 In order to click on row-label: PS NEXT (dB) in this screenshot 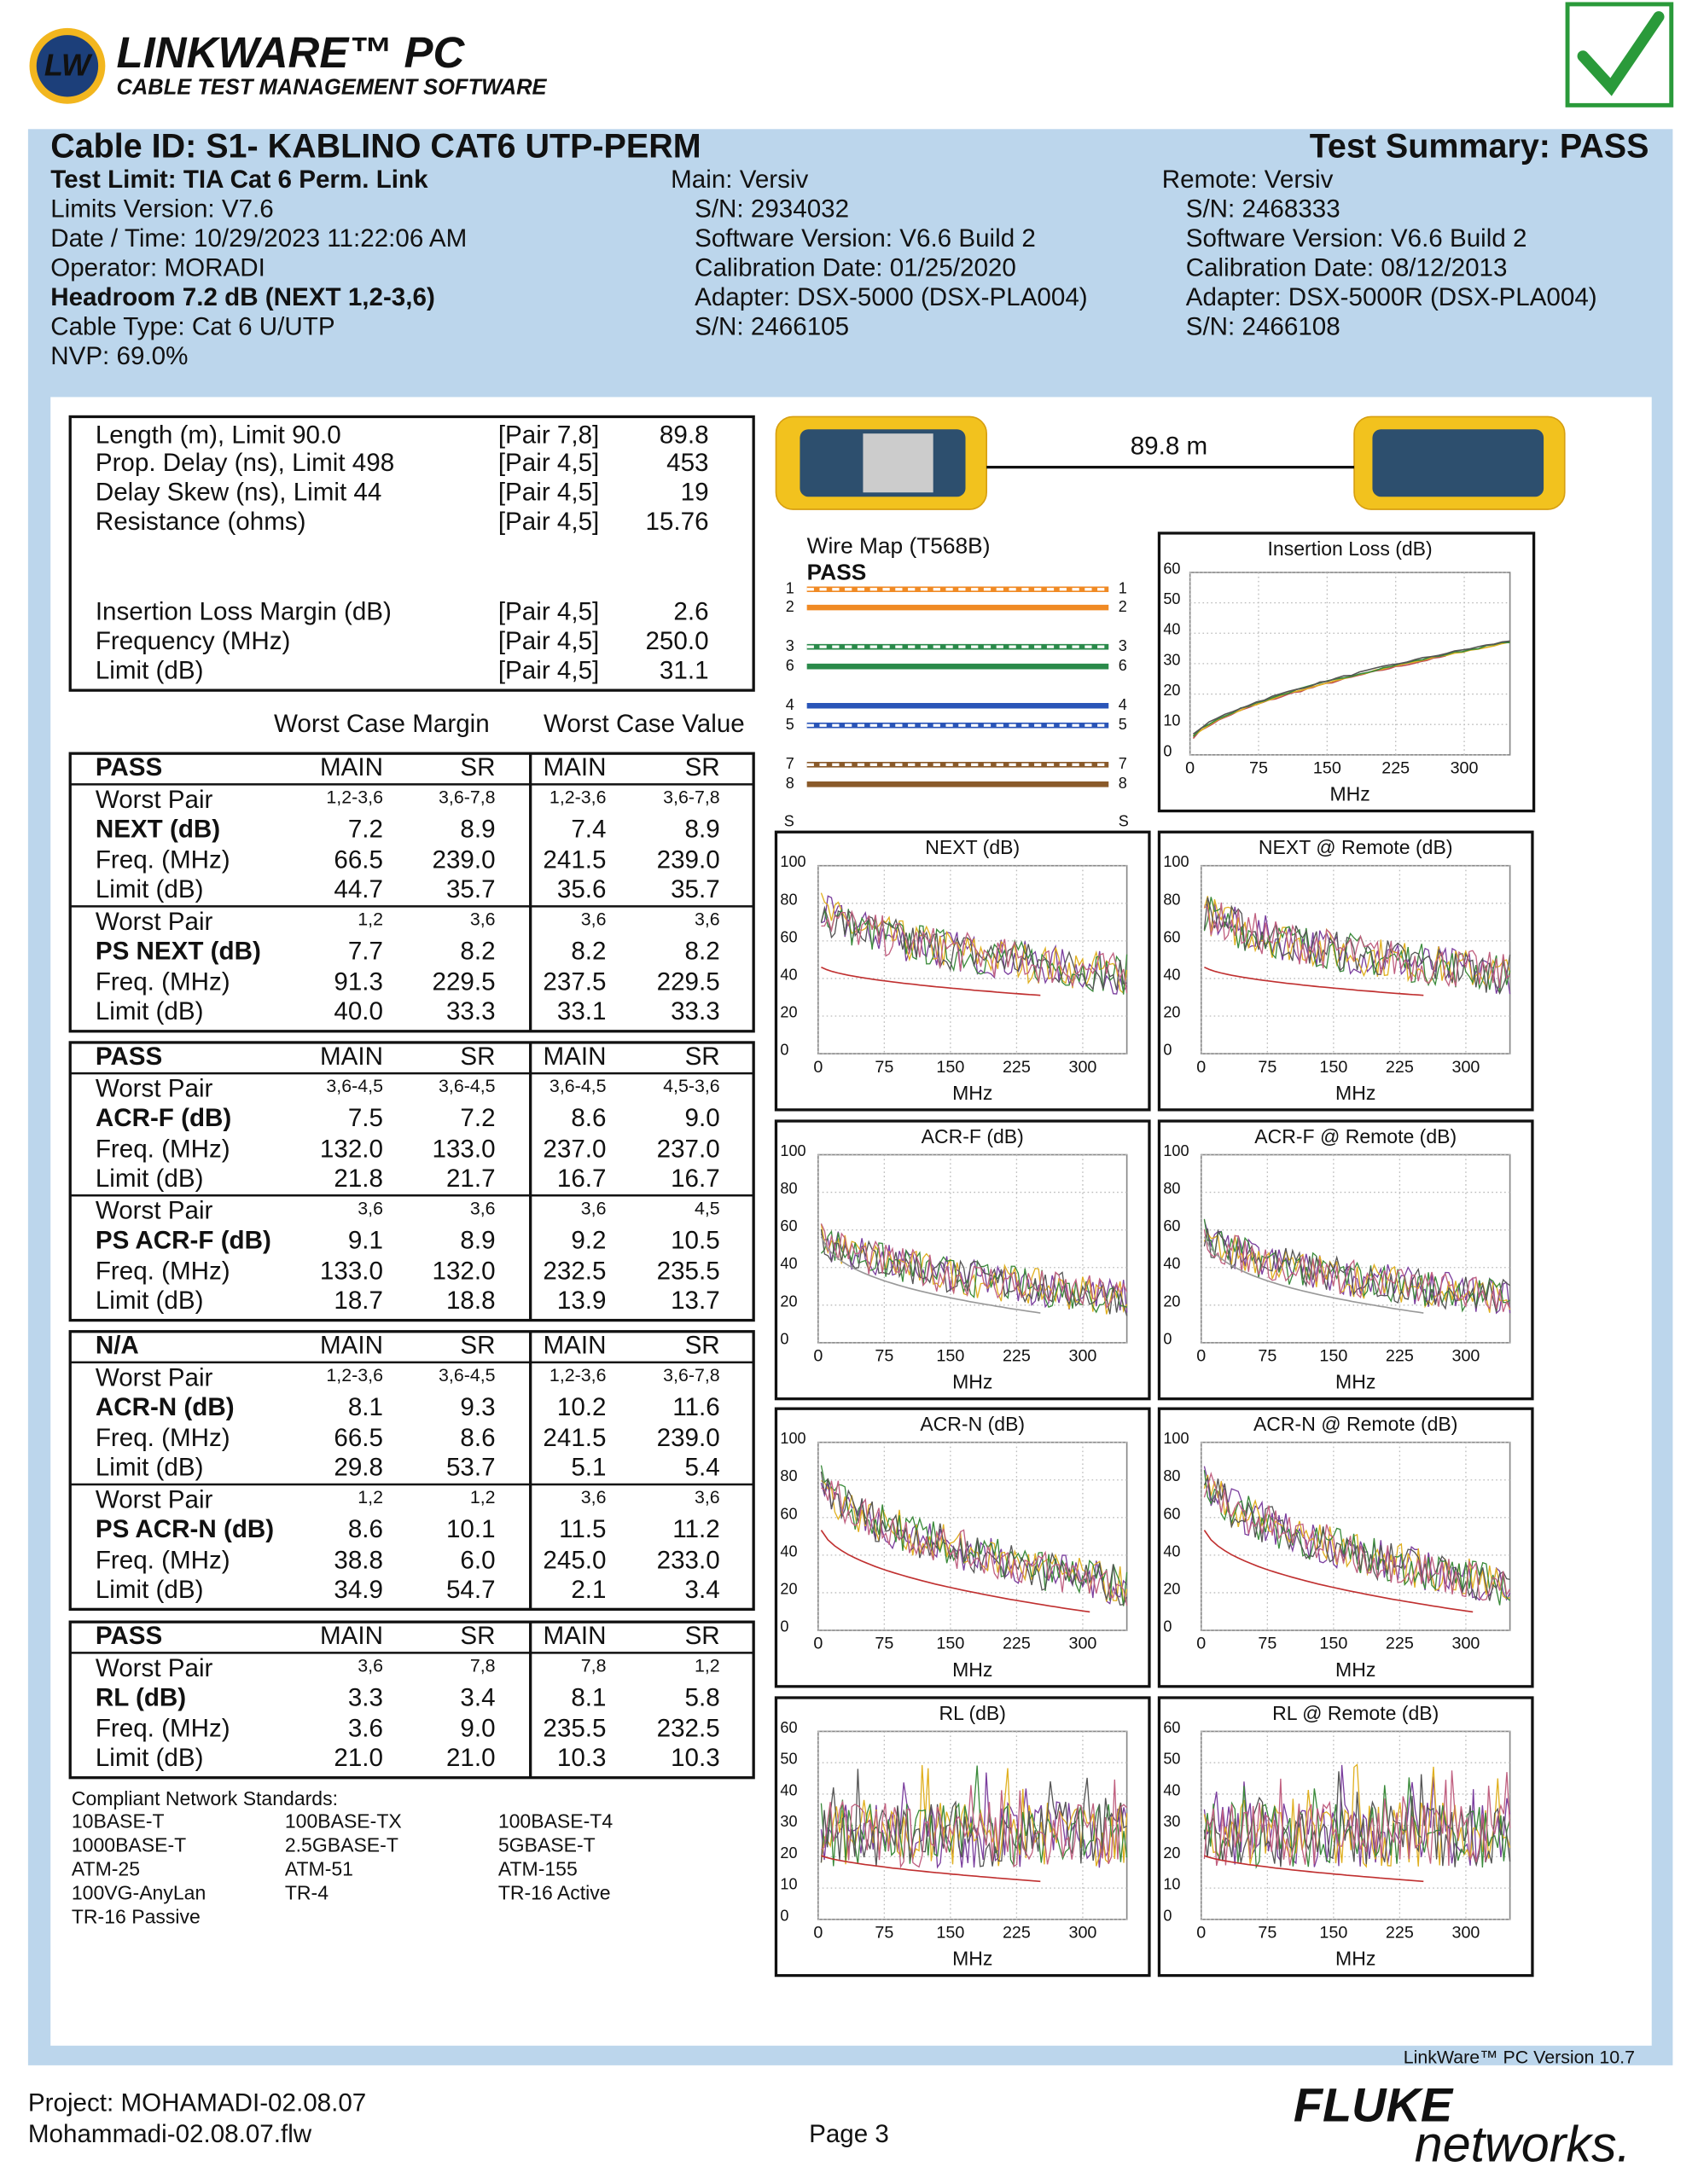, I will do `click(178, 952)`.